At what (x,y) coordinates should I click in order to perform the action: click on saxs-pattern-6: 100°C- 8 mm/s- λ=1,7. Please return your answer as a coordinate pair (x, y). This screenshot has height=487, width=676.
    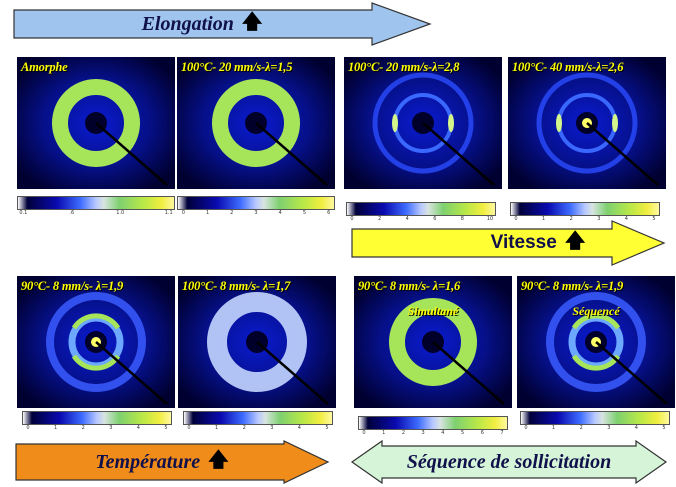
    Looking at the image, I should click on (257, 342).